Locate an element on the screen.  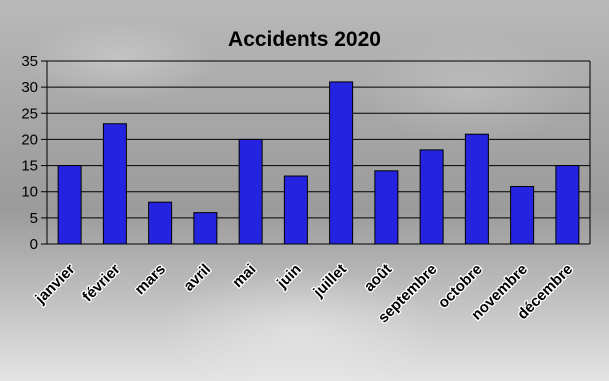
y-tick-label: 20 is located at coordinates (29, 139).